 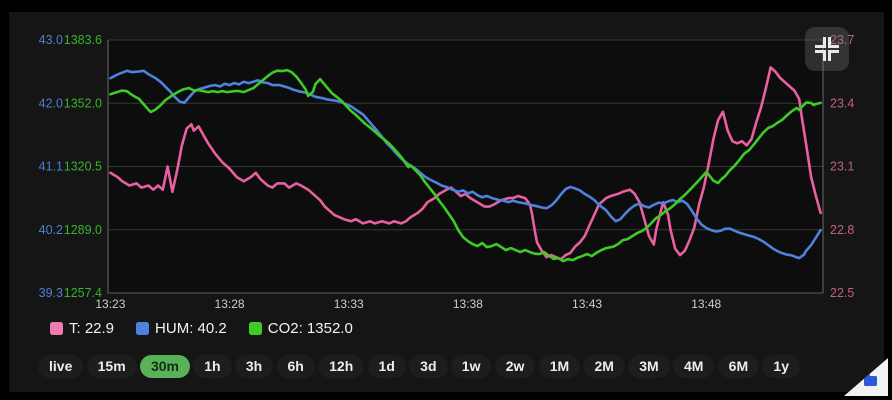 What do you see at coordinates (310, 328) in the screenshot?
I see `legend-label-co2: CO2: 1352.0` at bounding box center [310, 328].